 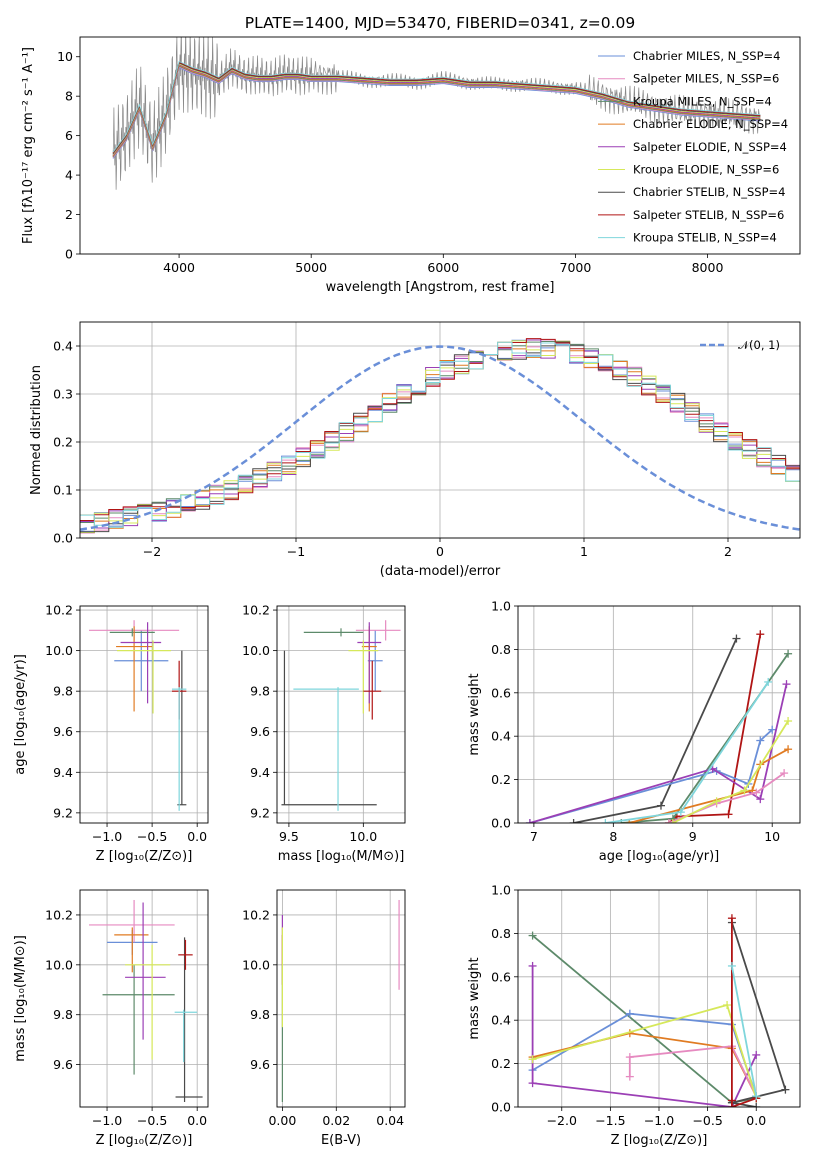 What do you see at coordinates (706, 170) in the screenshot?
I see `legend-label: Kroupa ELODIE, N_SSP=6` at bounding box center [706, 170].